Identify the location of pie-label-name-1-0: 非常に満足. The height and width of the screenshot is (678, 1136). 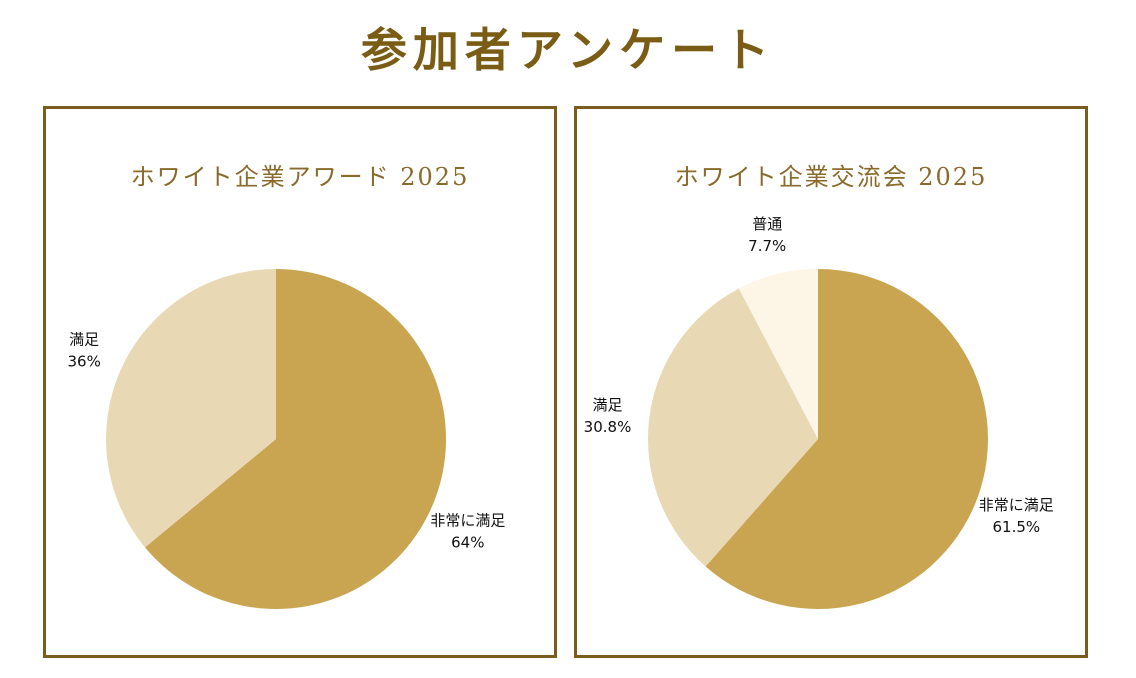
(1016, 505).